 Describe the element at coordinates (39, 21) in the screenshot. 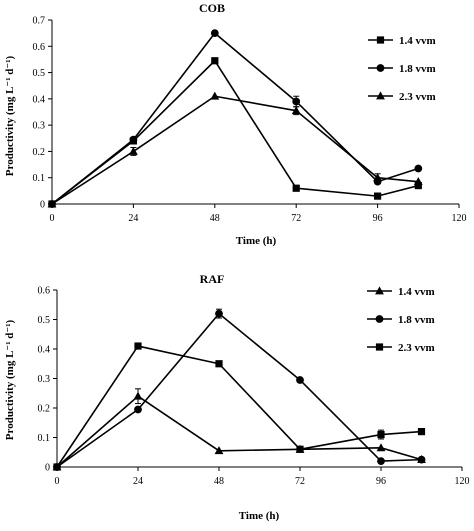

I see `y-tick-label: 0.7` at that location.